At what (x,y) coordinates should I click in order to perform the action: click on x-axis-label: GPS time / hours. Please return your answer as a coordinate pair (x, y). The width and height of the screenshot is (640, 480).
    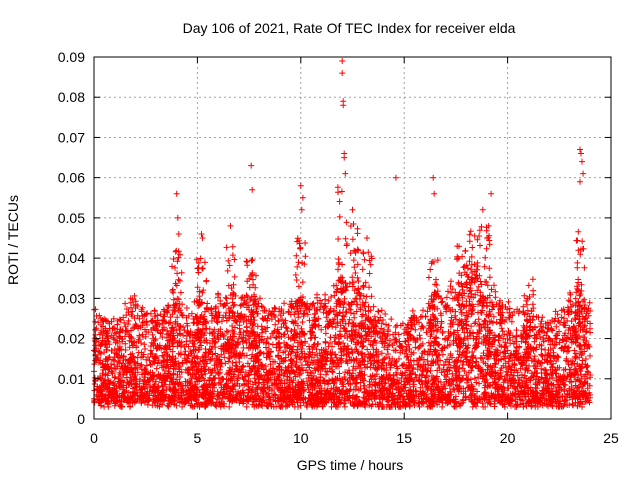
    Looking at the image, I should click on (350, 465).